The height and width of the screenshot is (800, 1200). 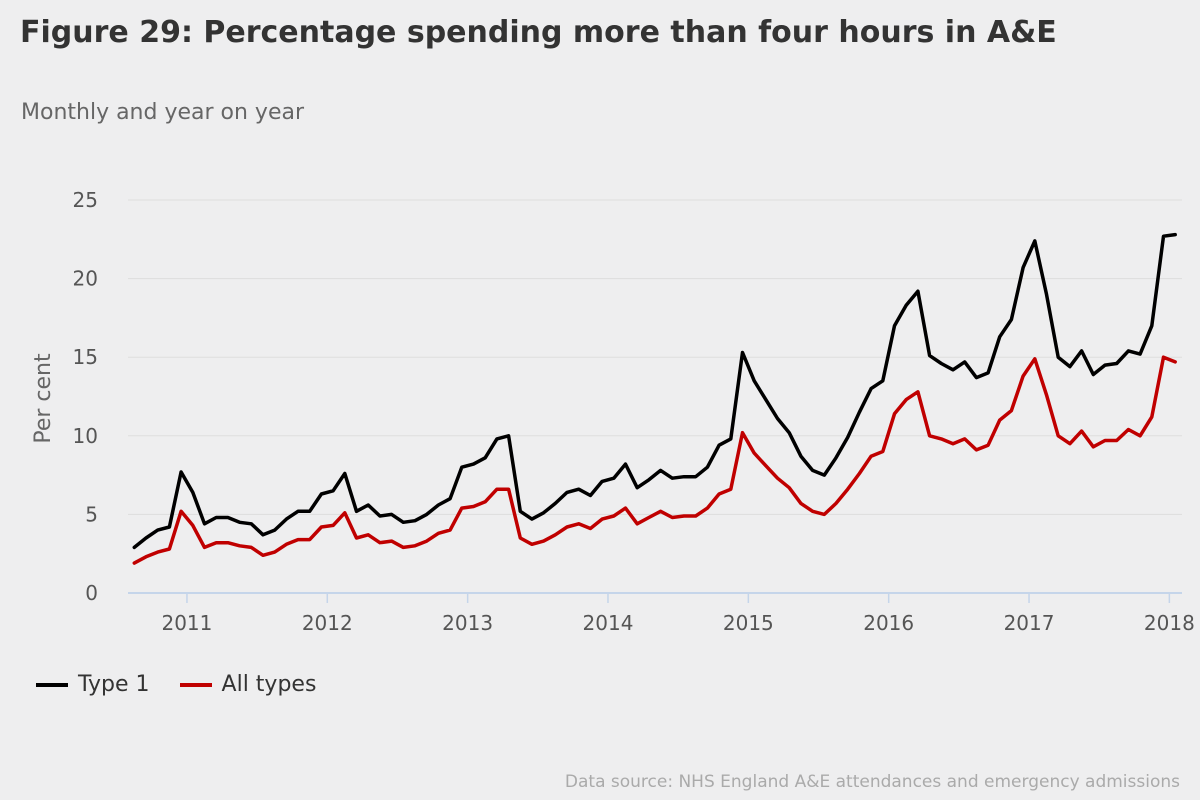 I want to click on legend-item-type-1: Type 1, so click(x=93, y=684).